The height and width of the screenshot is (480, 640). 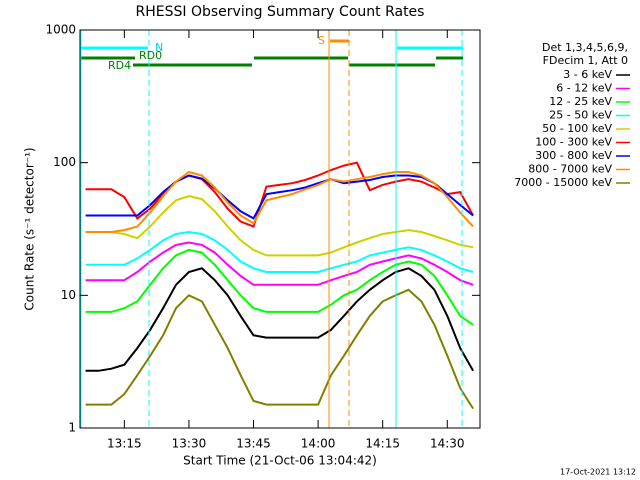 I want to click on y-tick-label: 100, so click(x=64, y=162).